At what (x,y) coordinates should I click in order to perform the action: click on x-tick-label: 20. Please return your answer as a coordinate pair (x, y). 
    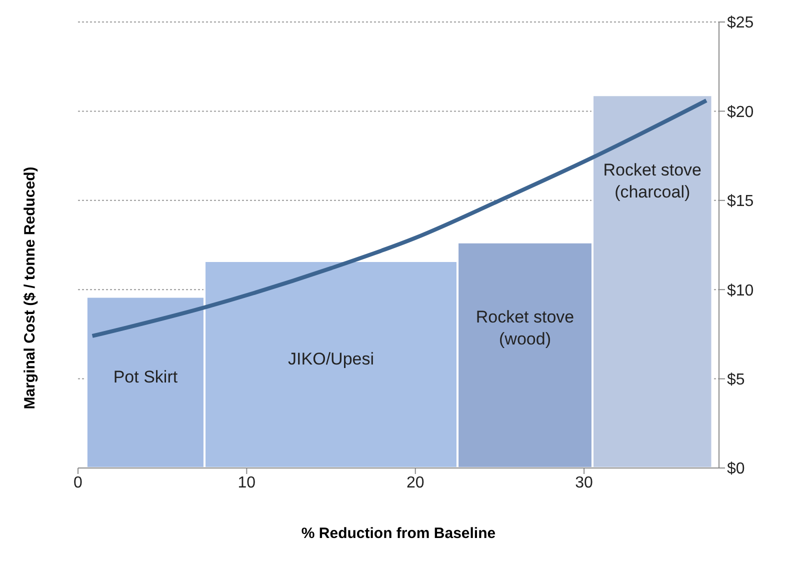
    Looking at the image, I should click on (415, 483).